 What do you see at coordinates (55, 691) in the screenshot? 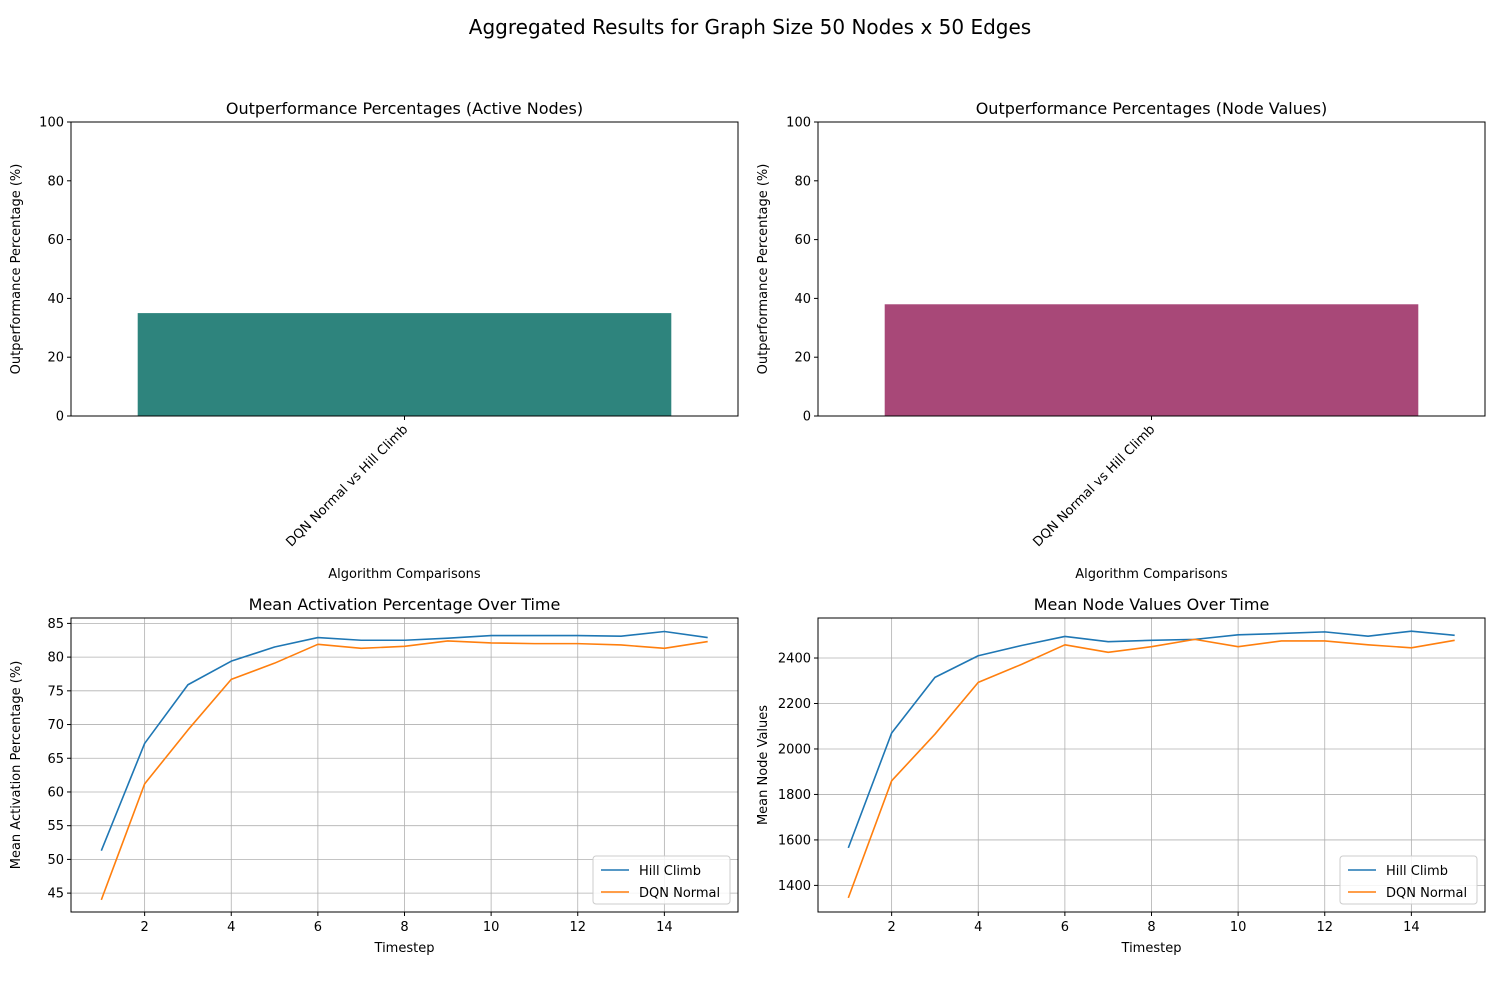
I see `y-tick-label: 75` at bounding box center [55, 691].